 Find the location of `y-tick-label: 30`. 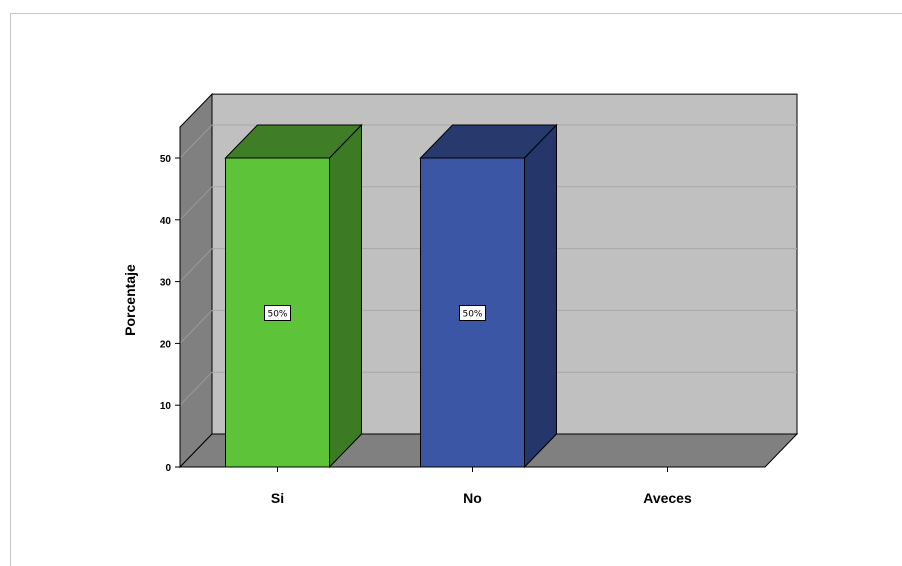

y-tick-label: 30 is located at coordinates (166, 283).